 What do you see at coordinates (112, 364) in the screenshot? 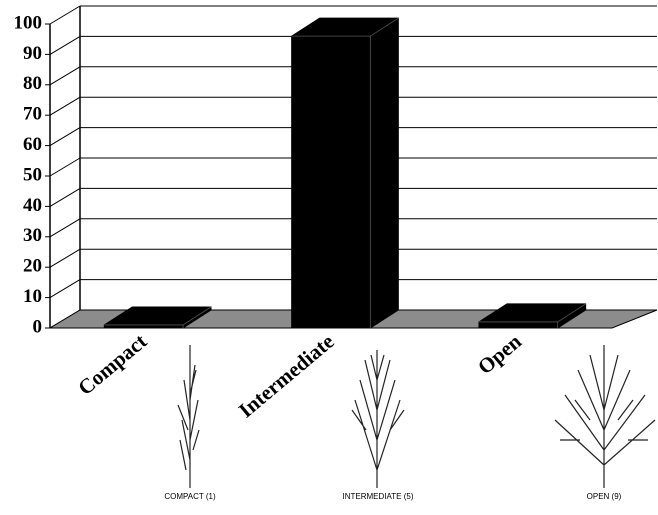
I see `x-tick-label: Compact` at bounding box center [112, 364].